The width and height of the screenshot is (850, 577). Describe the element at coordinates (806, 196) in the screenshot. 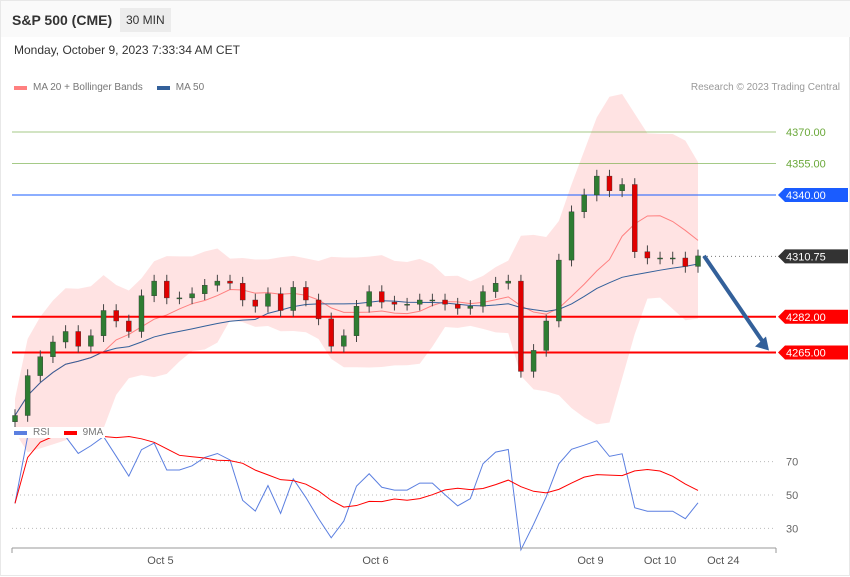

I see `level-label: 4340.00` at that location.